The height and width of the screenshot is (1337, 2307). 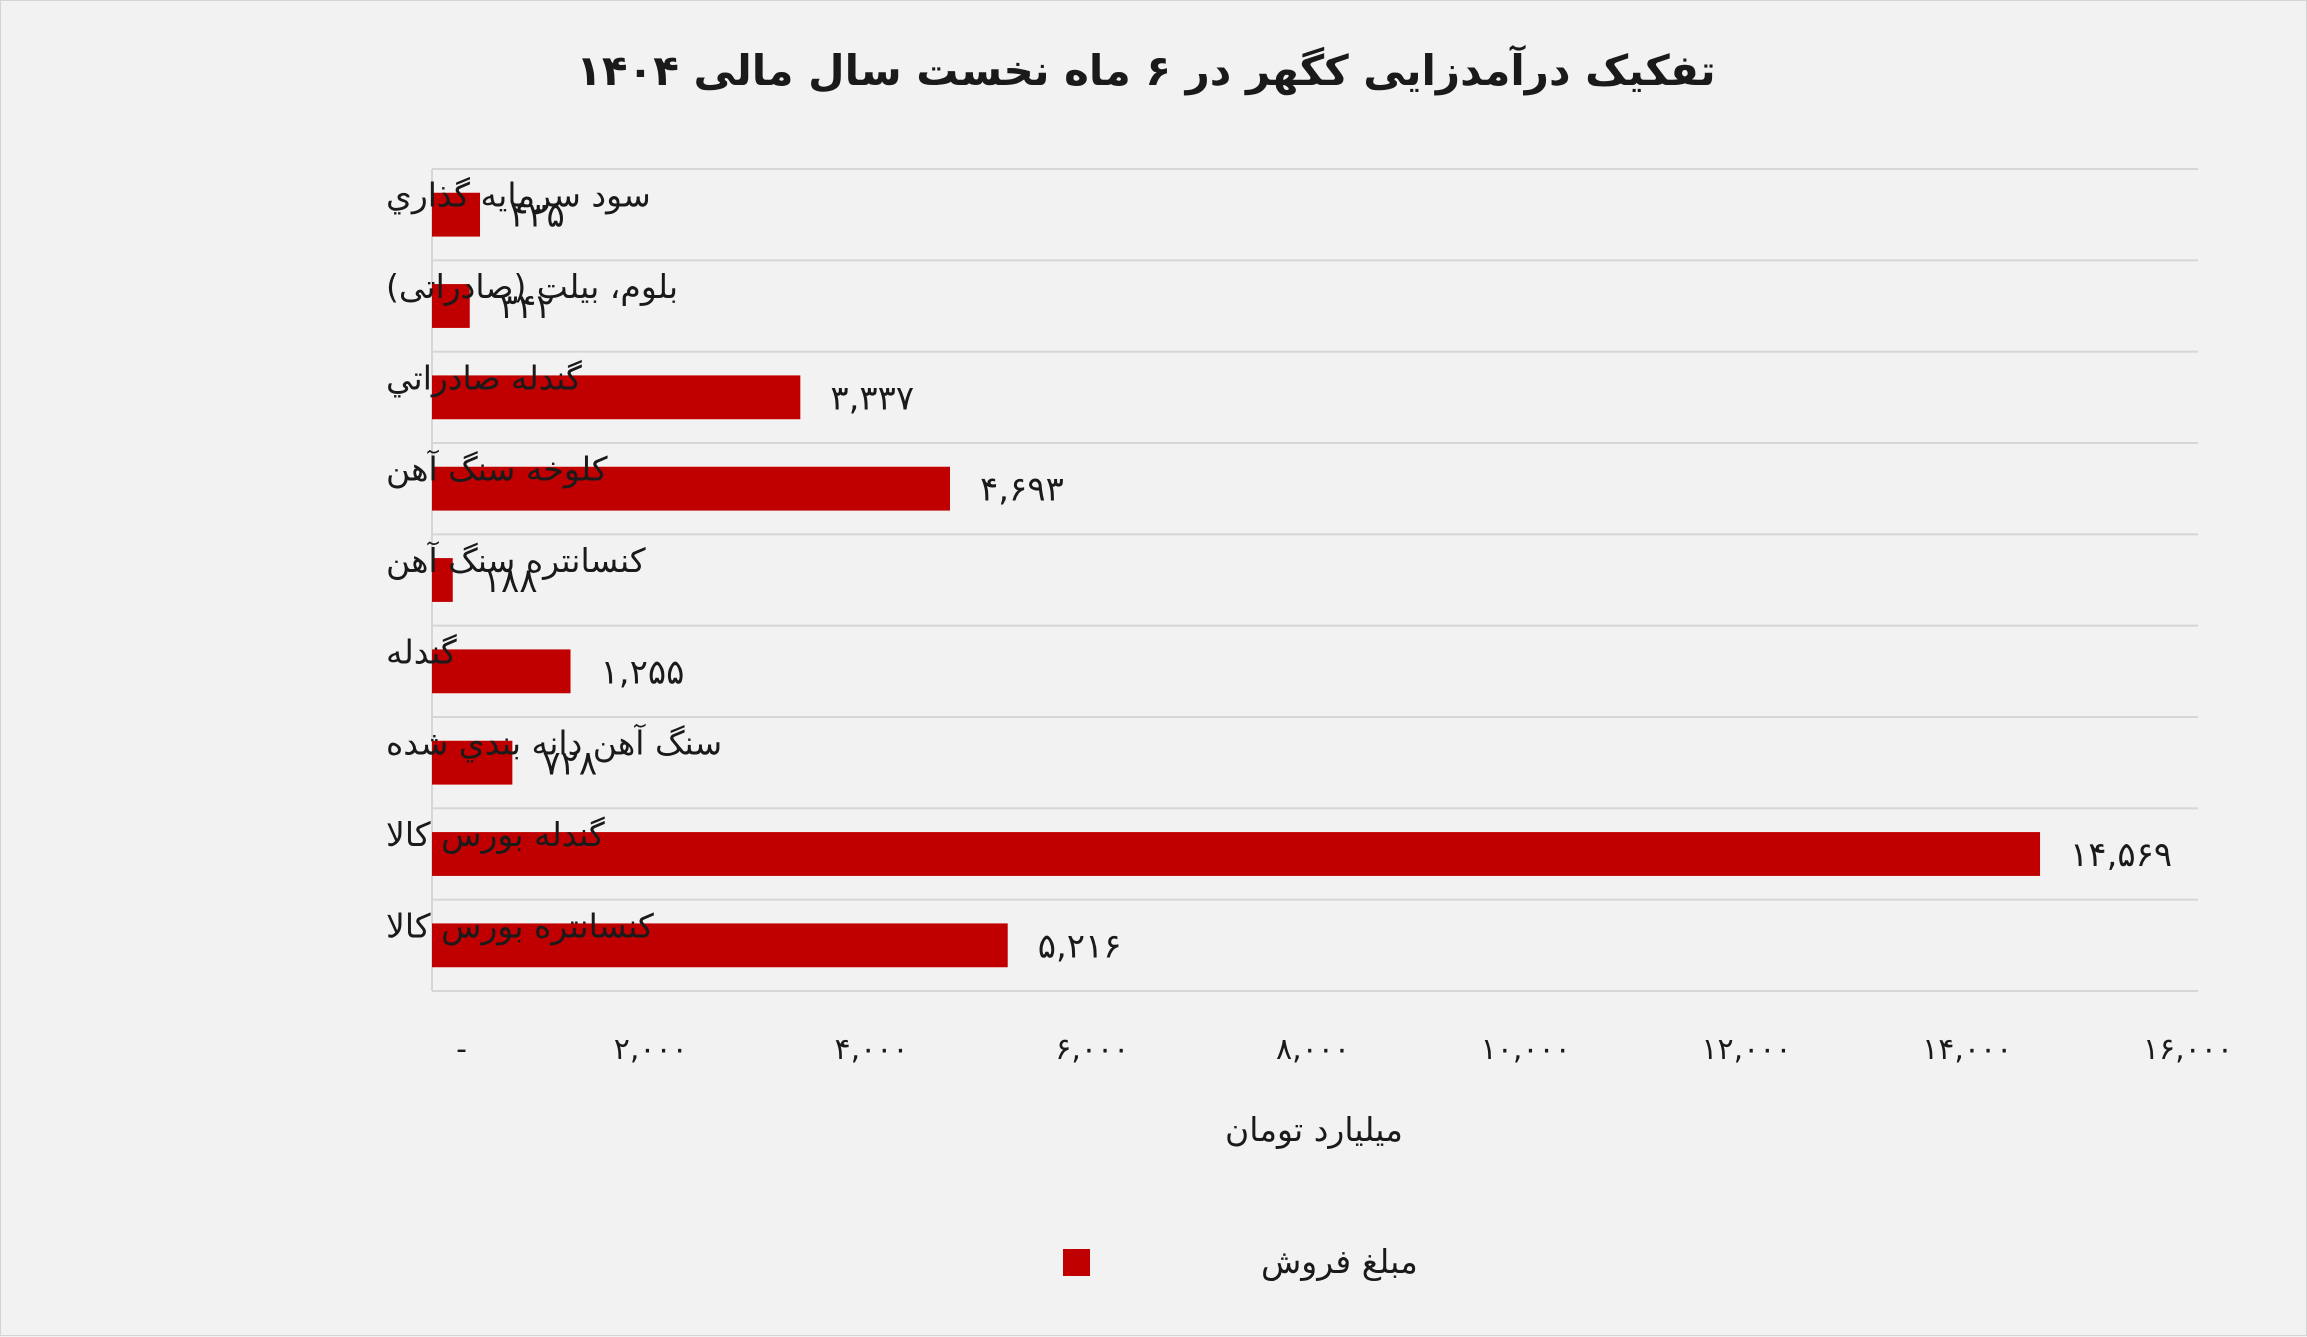 I want to click on data-label: ۵,۲۱۶, so click(x=1080, y=946).